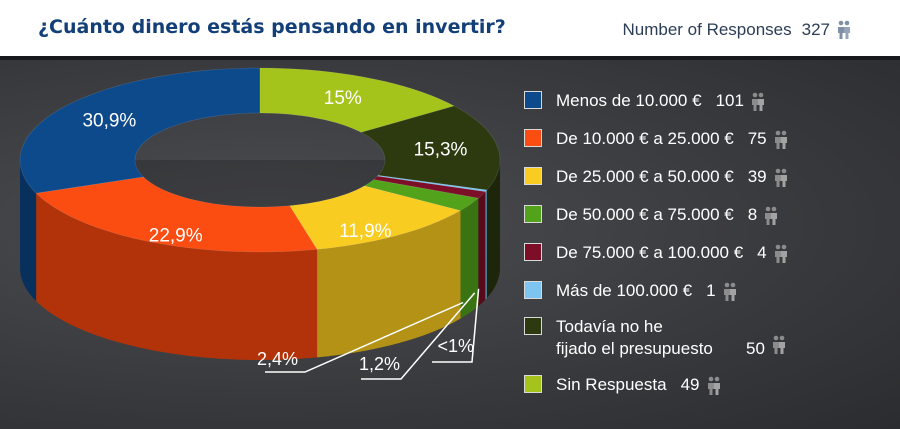 Image resolution: width=900 pixels, height=429 pixels. What do you see at coordinates (650, 252) in the screenshot?
I see `legend-label: De 75.000 € a 100.000 €` at bounding box center [650, 252].